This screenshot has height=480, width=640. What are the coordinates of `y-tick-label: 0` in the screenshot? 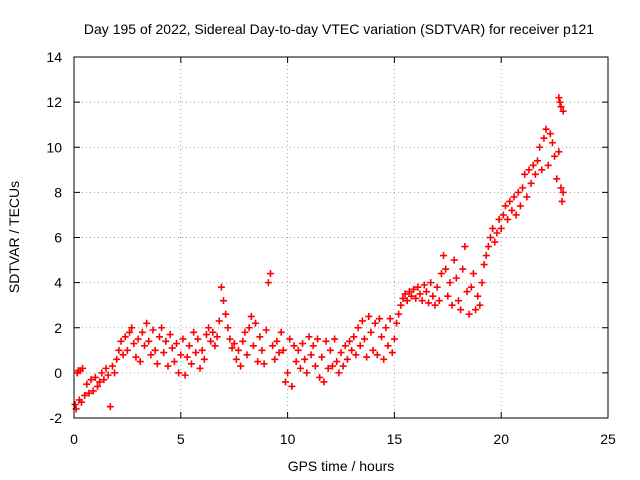 It's located at (58, 373).